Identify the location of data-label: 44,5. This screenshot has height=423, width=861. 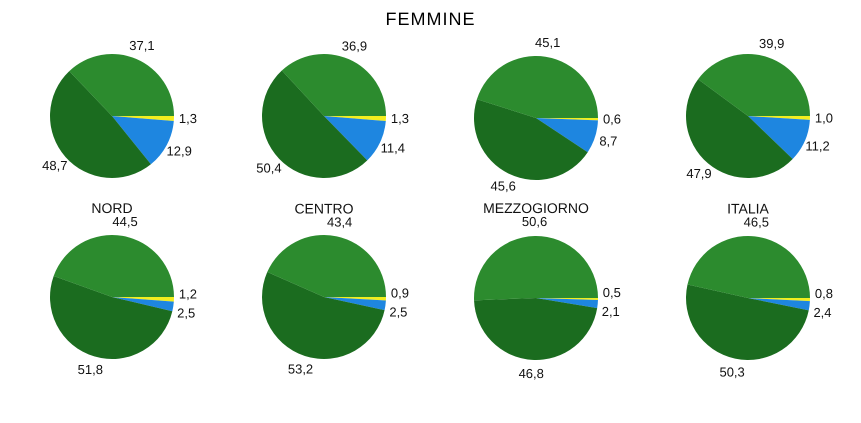
(125, 222).